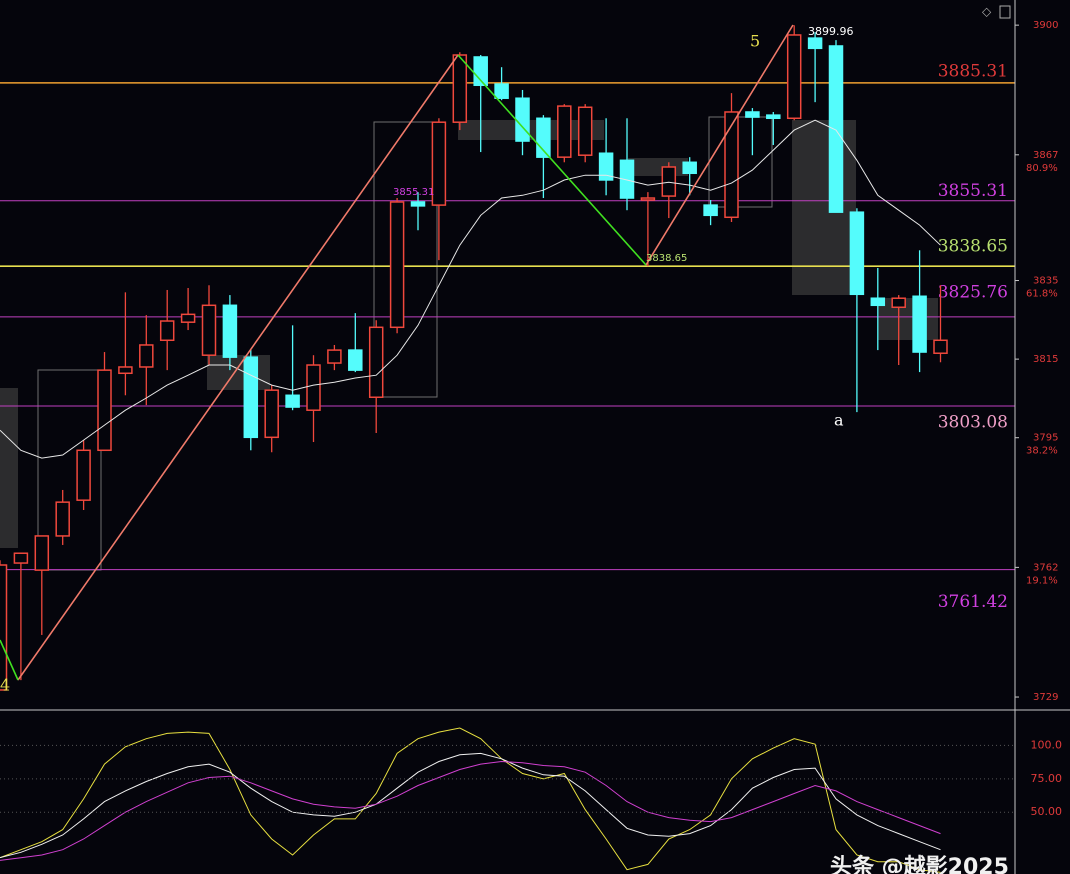 This screenshot has height=874, width=1070. What do you see at coordinates (1047, 744) in the screenshot?
I see `y-tick-label: 100.0` at bounding box center [1047, 744].